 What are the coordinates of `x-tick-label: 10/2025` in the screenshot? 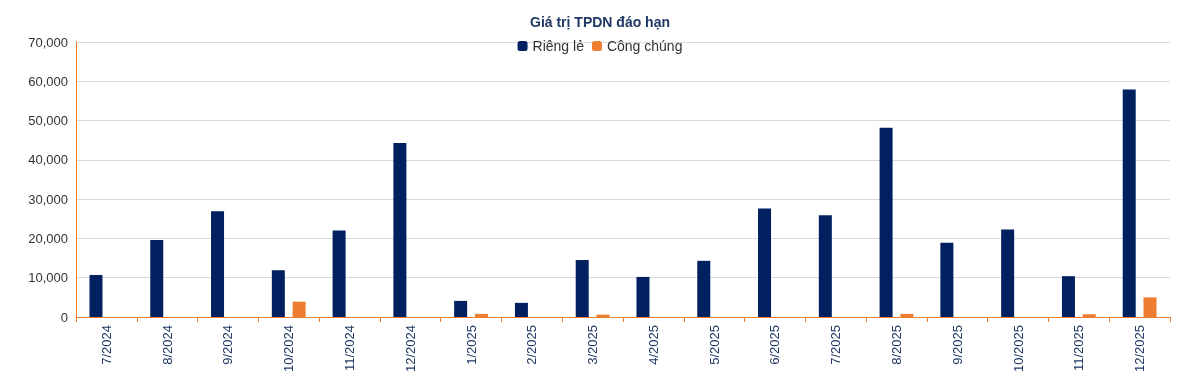 It's located at (1018, 348).